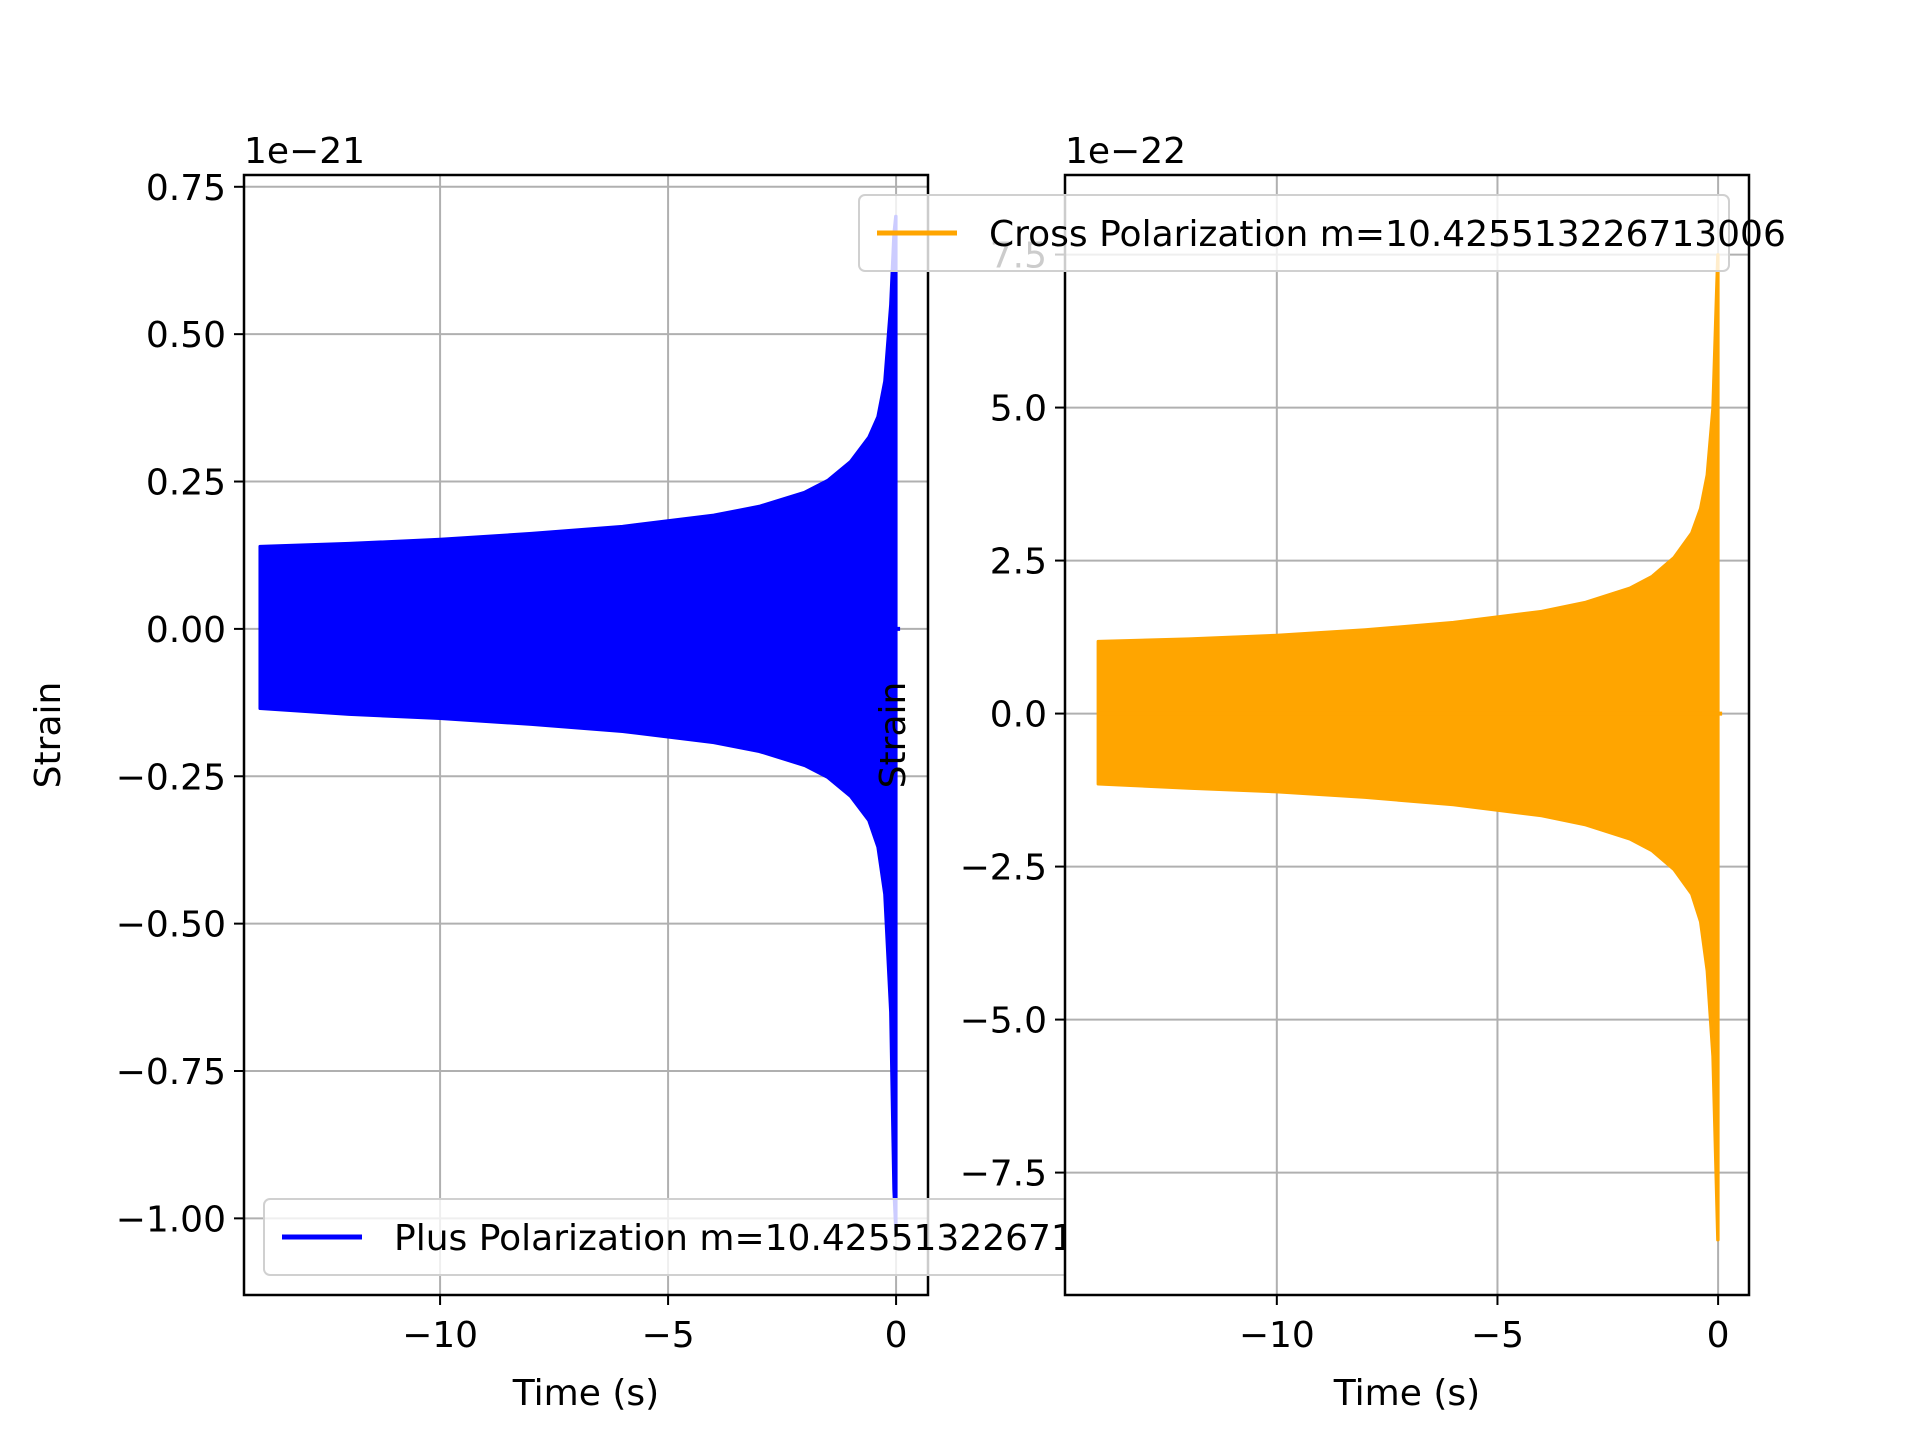 This screenshot has width=1920, height=1440. I want to click on y-offset-label: 1e−22, so click(1125, 151).